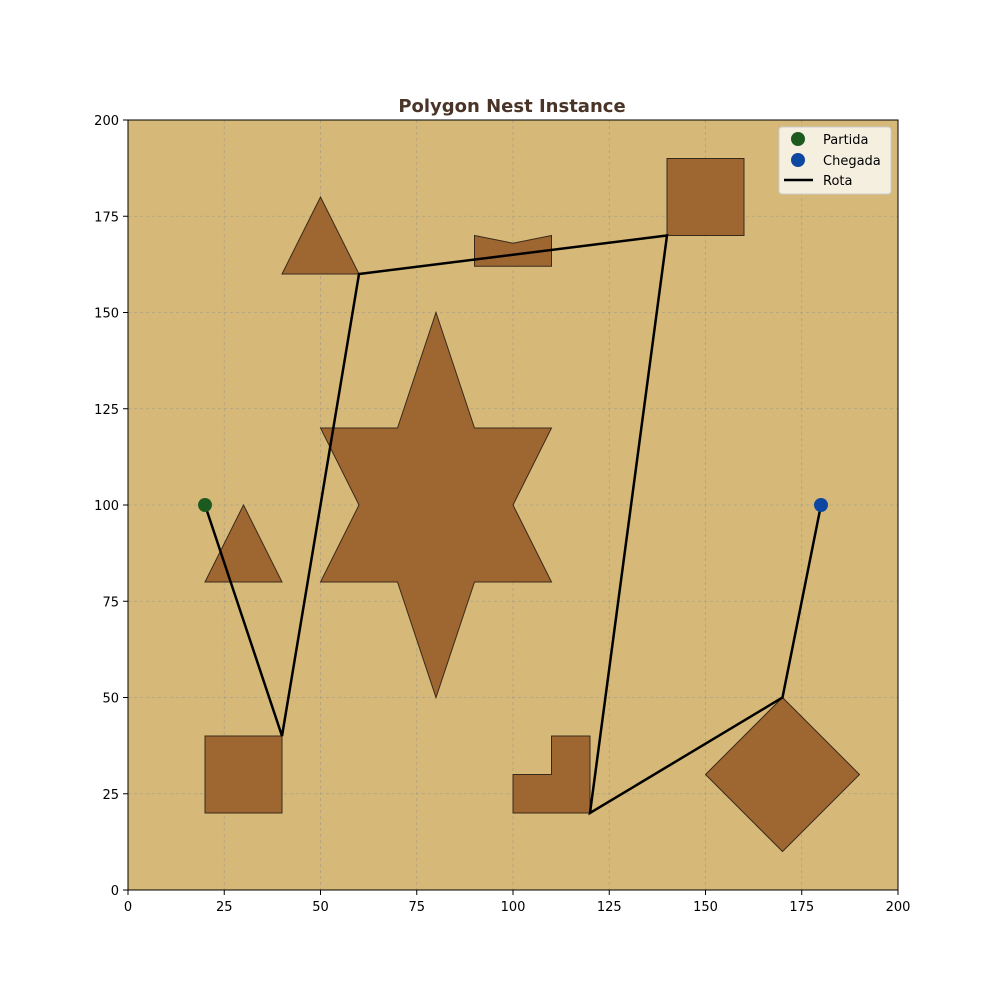  I want to click on x-tick-label: 125, so click(609, 907).